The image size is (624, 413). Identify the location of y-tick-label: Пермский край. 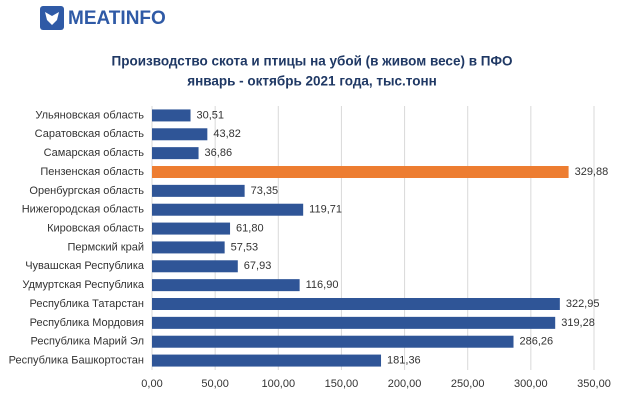
(105, 247).